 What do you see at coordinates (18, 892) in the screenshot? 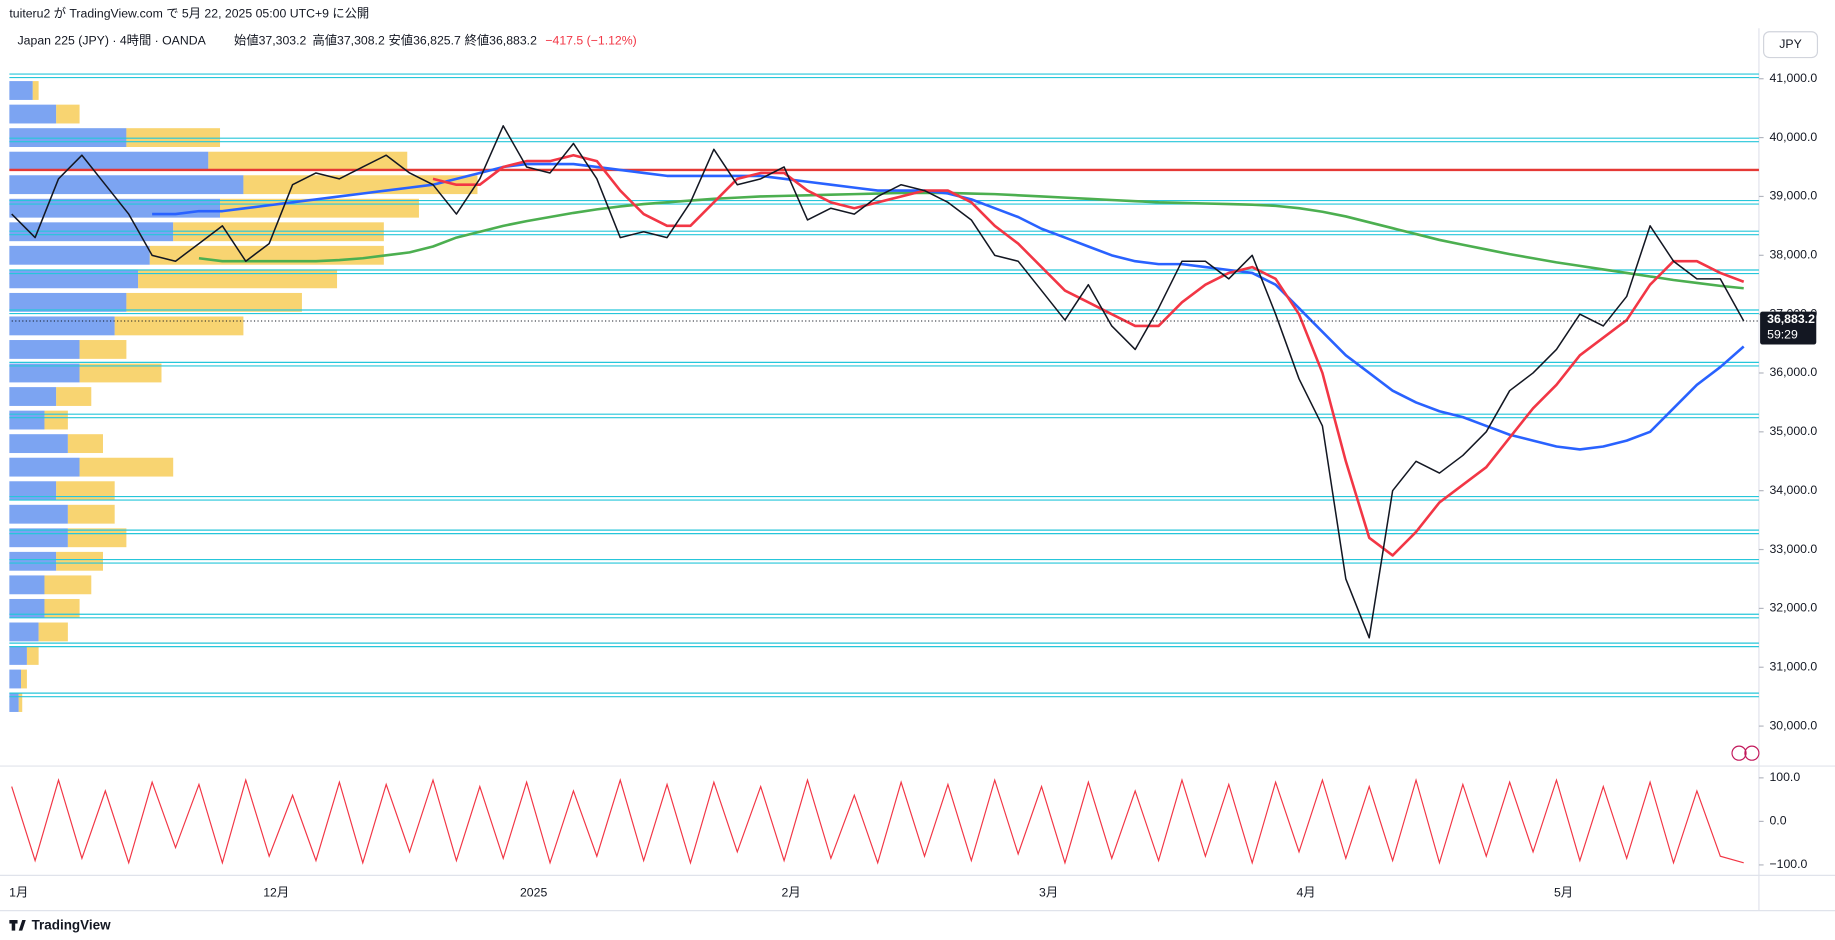
I see `x-tick-label: 1月` at bounding box center [18, 892].